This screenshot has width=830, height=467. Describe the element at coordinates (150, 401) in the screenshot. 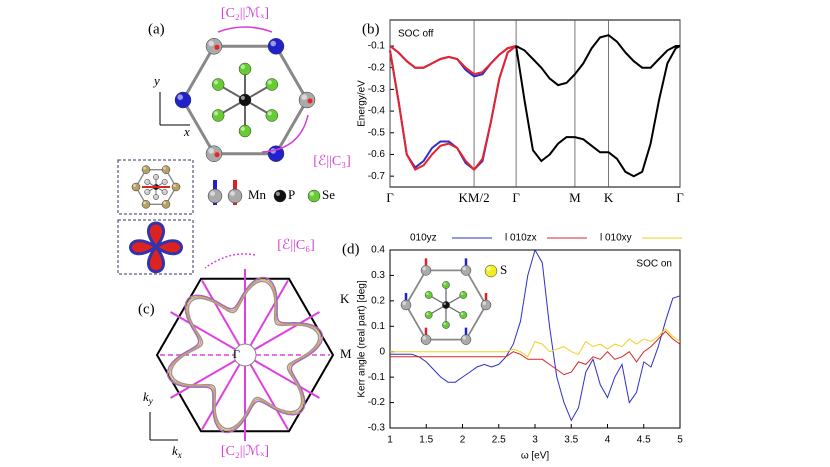

I see `axis-label: y` at that location.